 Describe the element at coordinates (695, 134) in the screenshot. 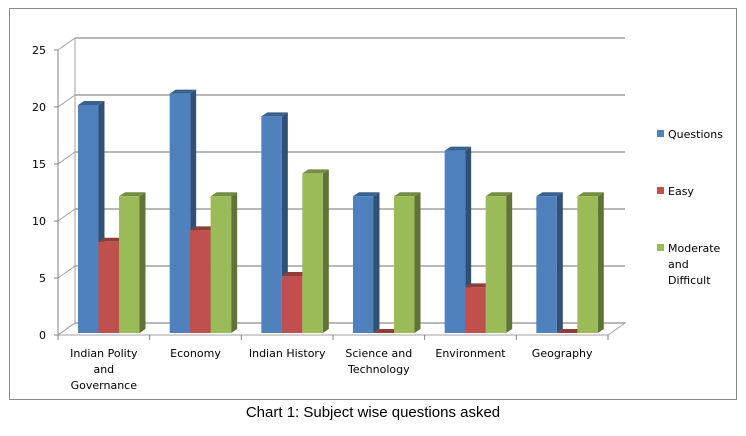

I see `legend-label: Questions` at that location.